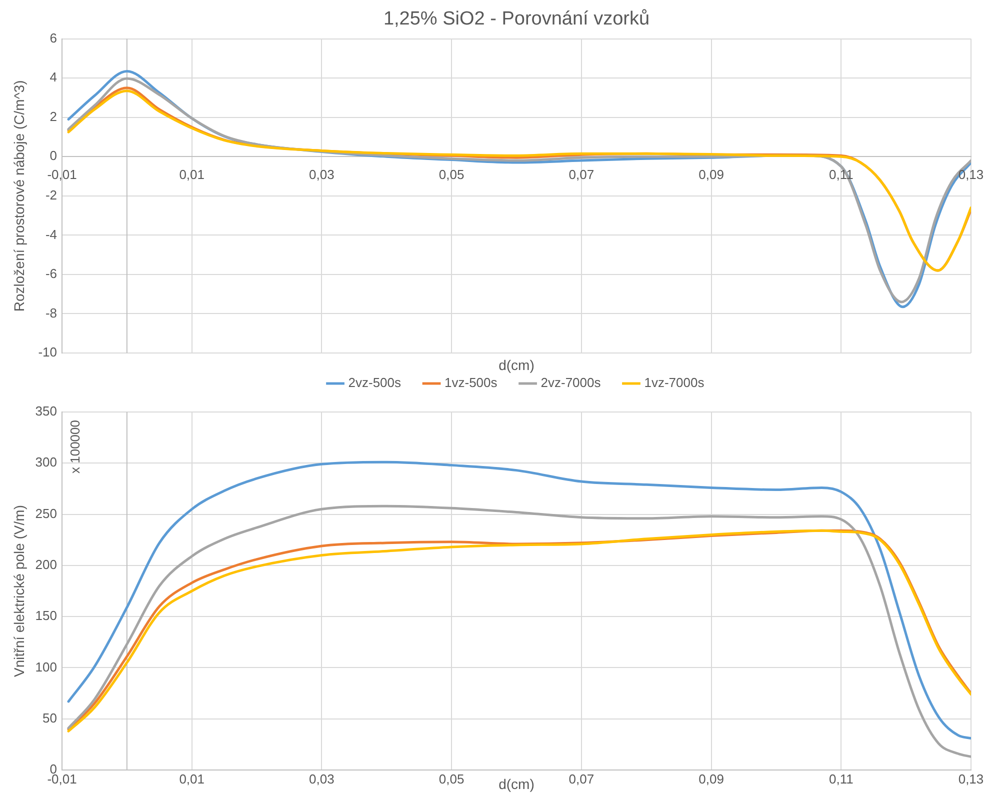 This screenshot has height=796, width=985. I want to click on y-tick-label: 4, so click(53, 77).